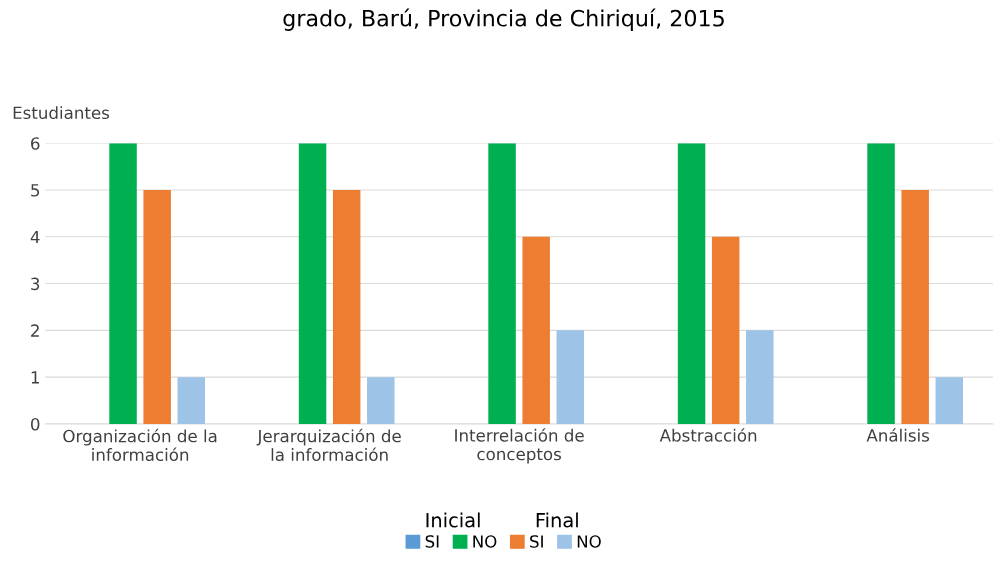  Describe the element at coordinates (708, 435) in the screenshot. I see `x-tick-label: Abstracción` at that location.